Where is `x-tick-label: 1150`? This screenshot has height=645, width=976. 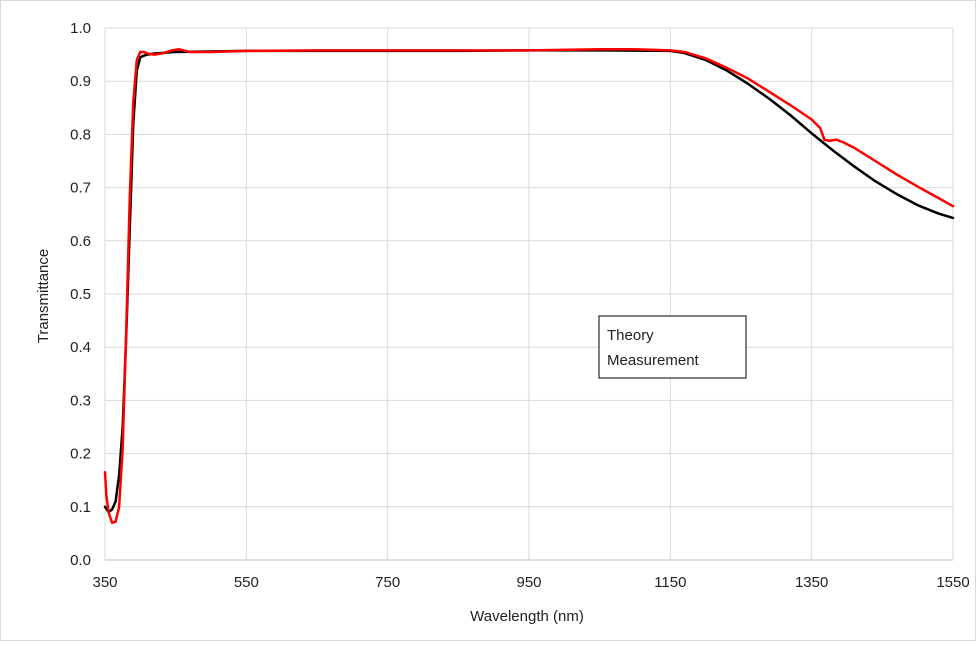 x-tick-label: 1150 is located at coordinates (670, 582).